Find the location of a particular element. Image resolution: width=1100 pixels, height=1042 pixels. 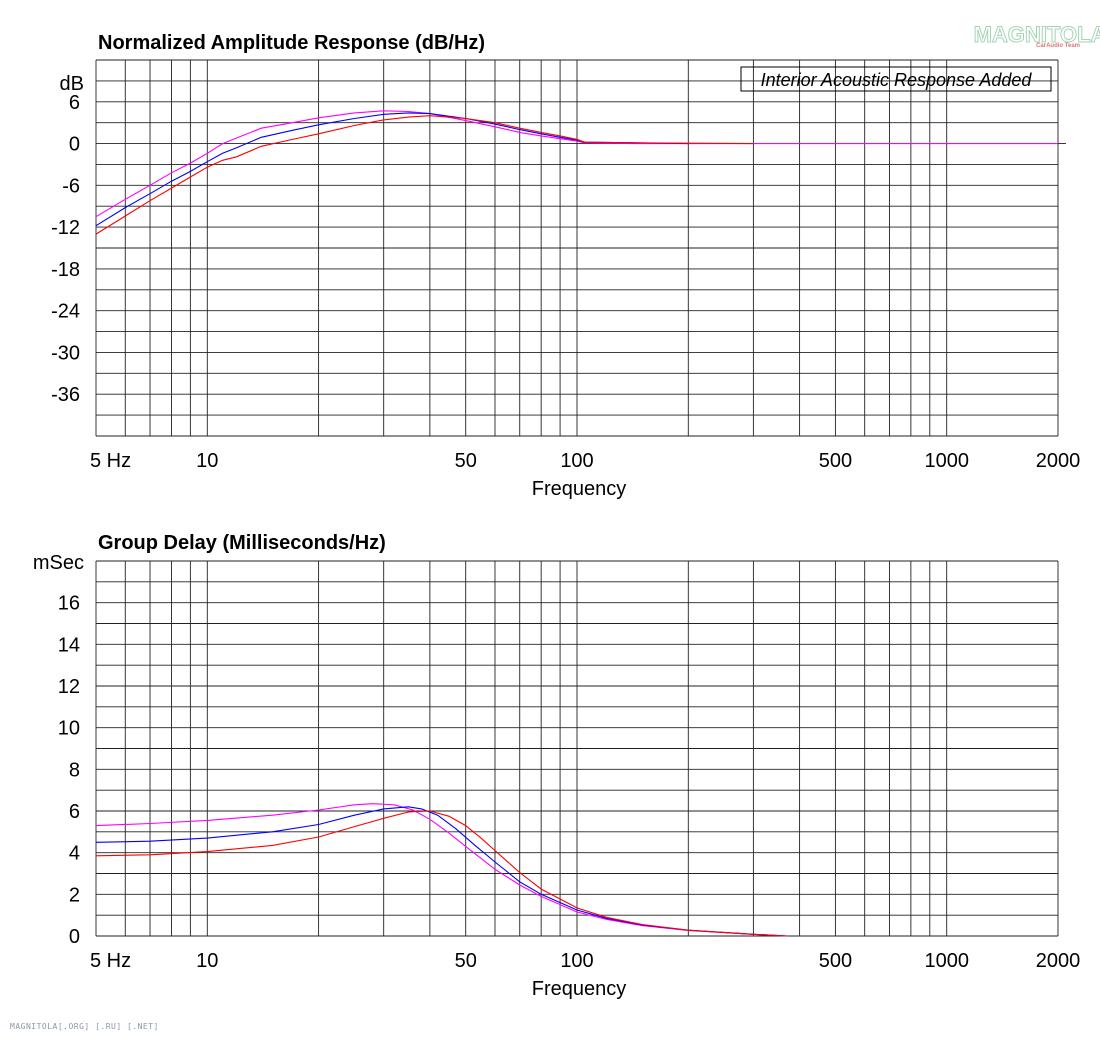

y-tick-label: 2 is located at coordinates (74, 895).